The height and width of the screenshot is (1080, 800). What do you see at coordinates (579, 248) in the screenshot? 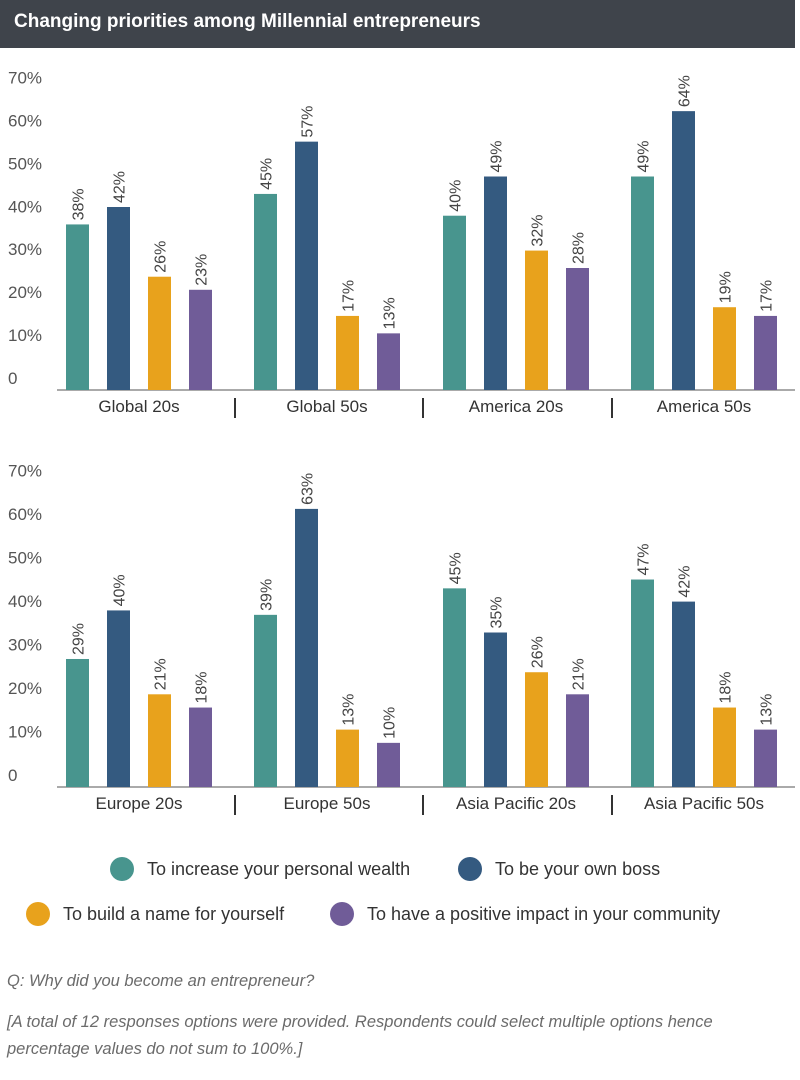
I see `bar-value-label: 28%` at bounding box center [579, 248].